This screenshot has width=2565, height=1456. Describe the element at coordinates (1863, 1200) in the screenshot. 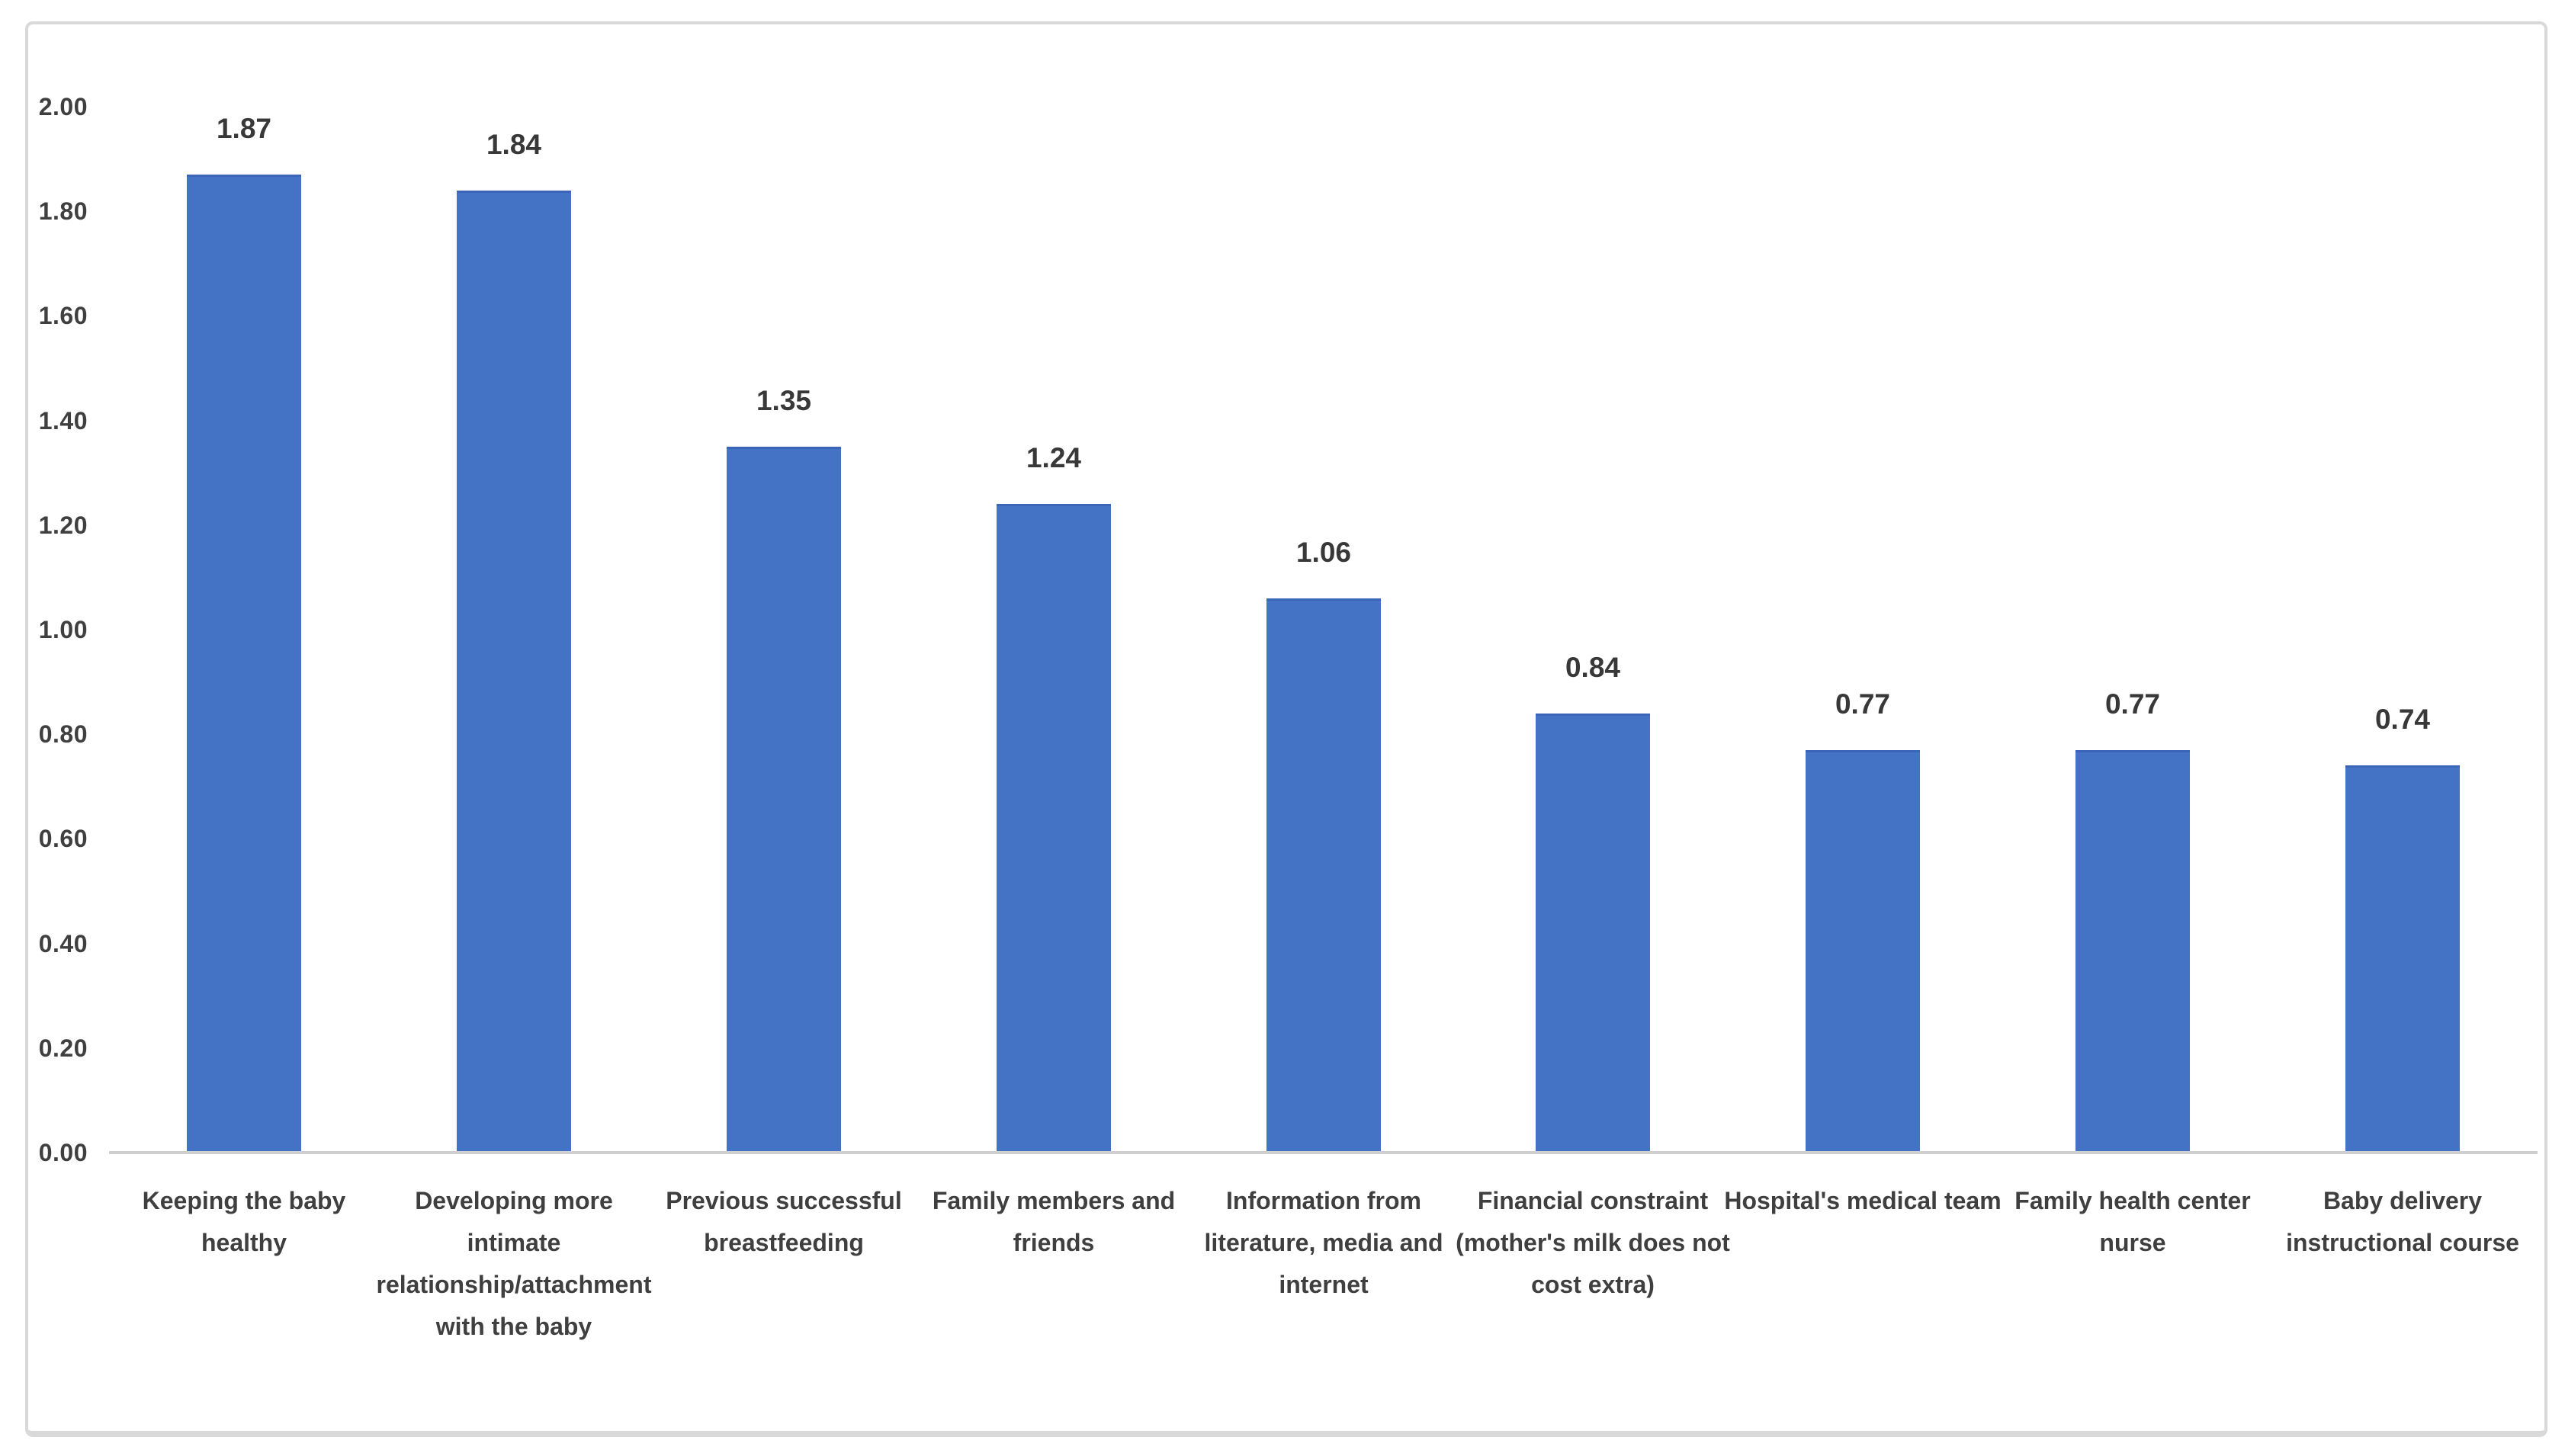

I see `category-label: Hospital's medical team` at that location.